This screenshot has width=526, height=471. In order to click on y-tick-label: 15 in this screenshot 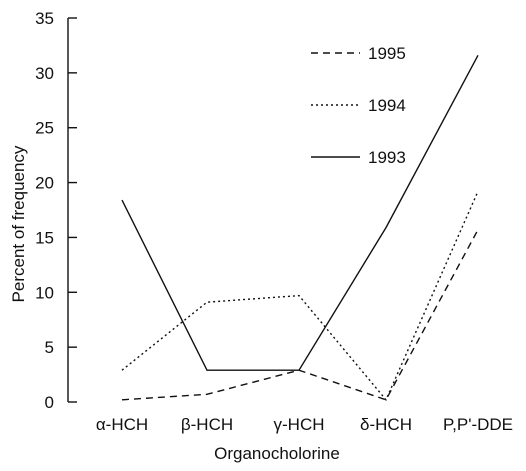, I will do `click(44, 237)`.